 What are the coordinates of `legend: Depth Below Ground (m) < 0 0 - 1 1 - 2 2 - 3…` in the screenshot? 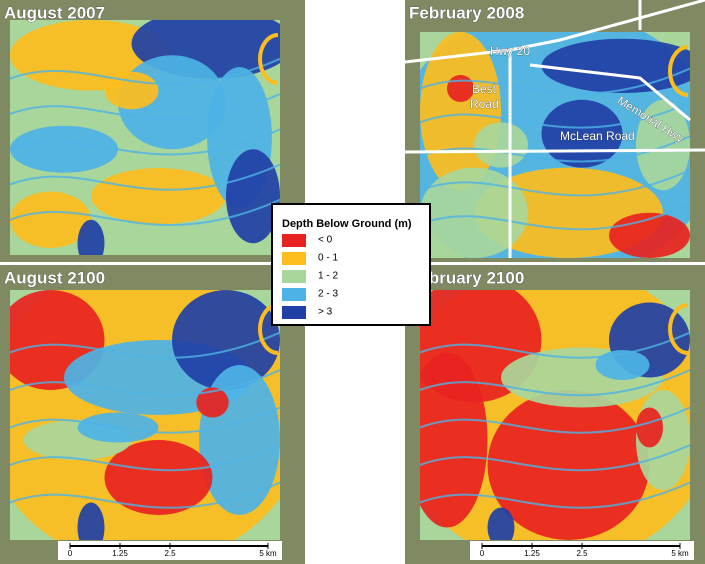 It's located at (351, 264).